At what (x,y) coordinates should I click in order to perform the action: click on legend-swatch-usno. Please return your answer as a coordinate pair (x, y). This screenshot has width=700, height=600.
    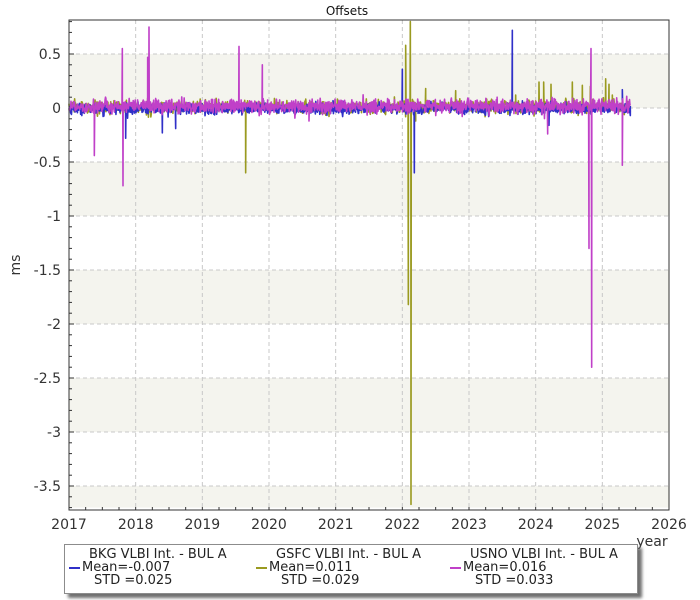
    Looking at the image, I should click on (455, 568).